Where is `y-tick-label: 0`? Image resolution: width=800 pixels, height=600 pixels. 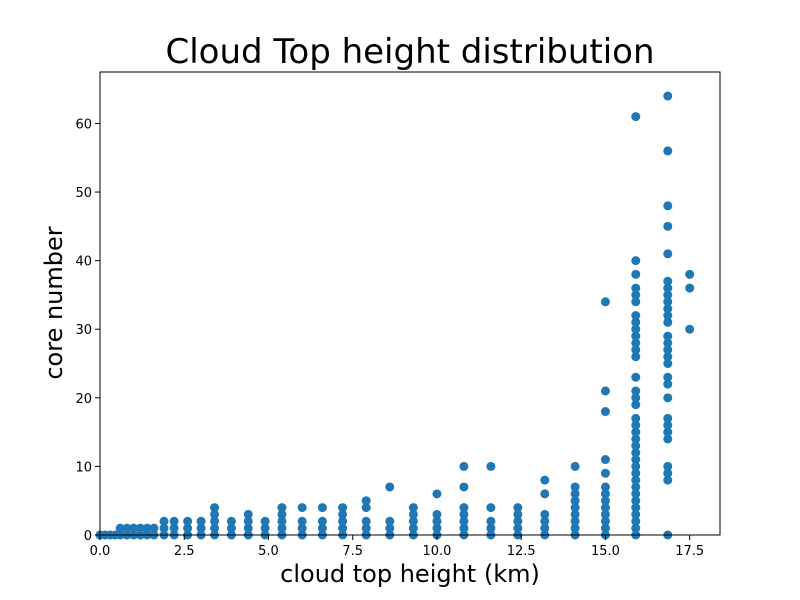
y-tick-label: 0 is located at coordinates (88, 536).